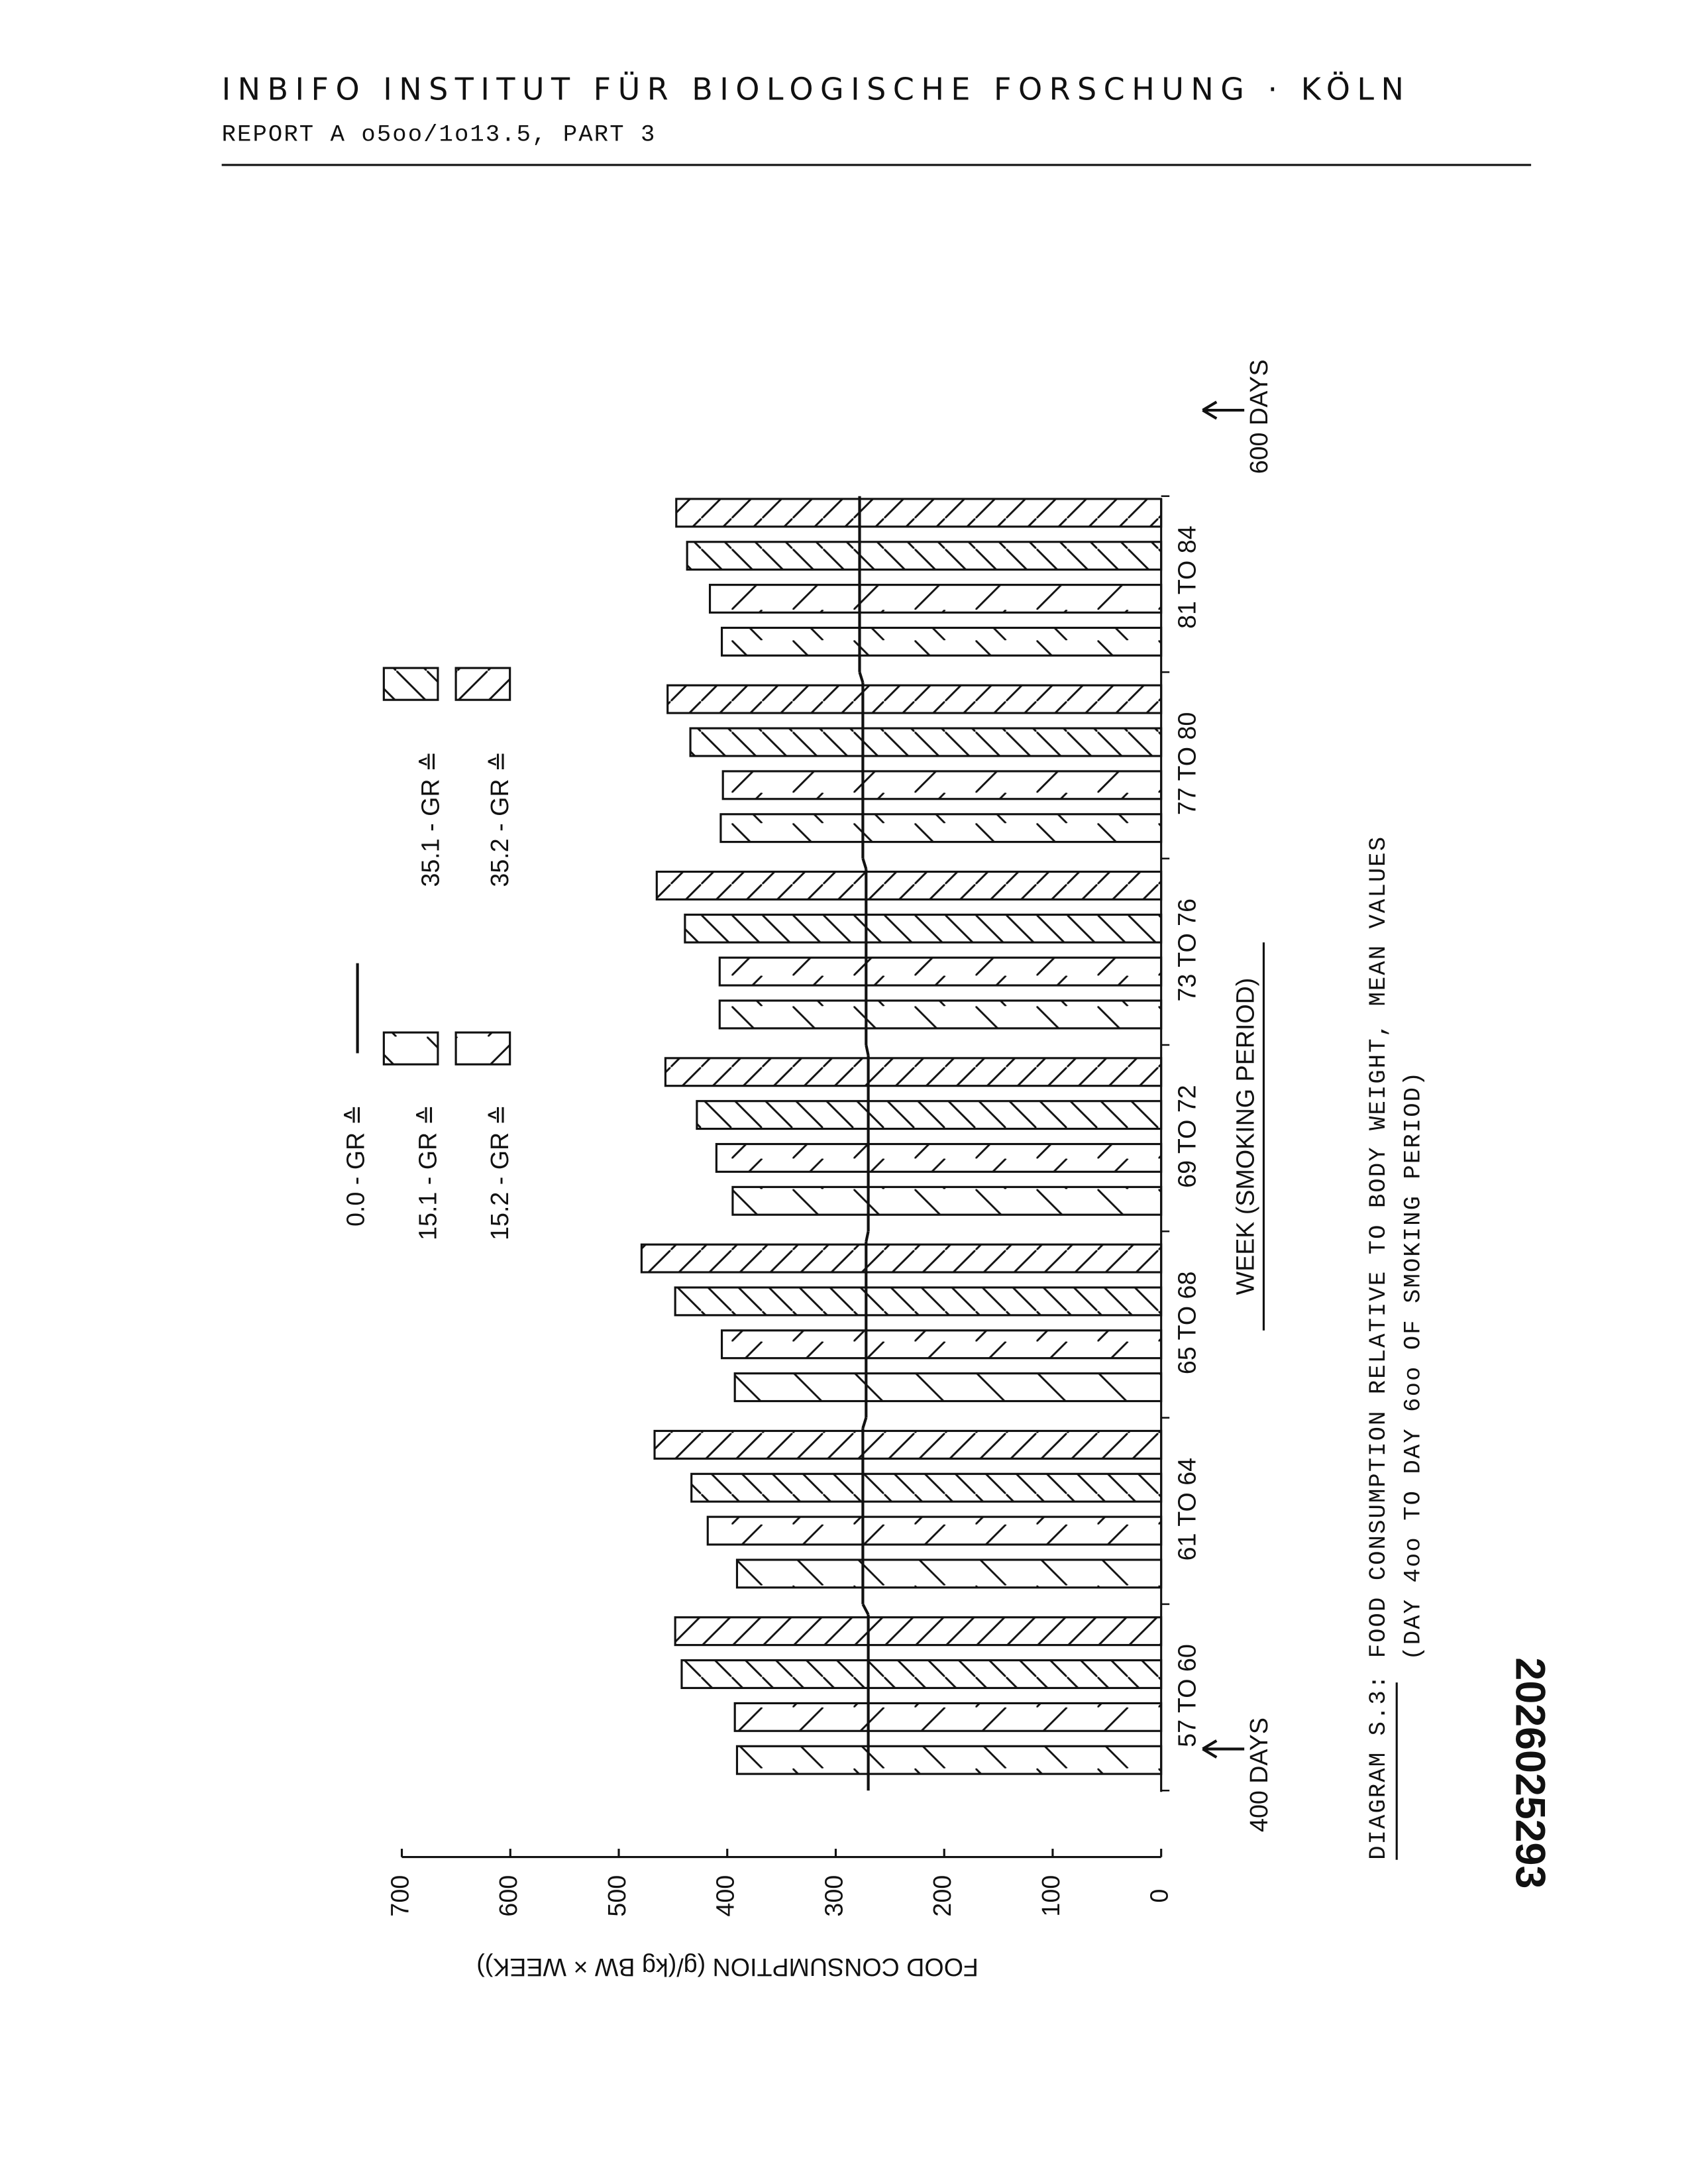 Image resolution: width=1696 pixels, height=2184 pixels. What do you see at coordinates (1530, 1772) in the screenshot?
I see `document-number: 2026025293` at bounding box center [1530, 1772].